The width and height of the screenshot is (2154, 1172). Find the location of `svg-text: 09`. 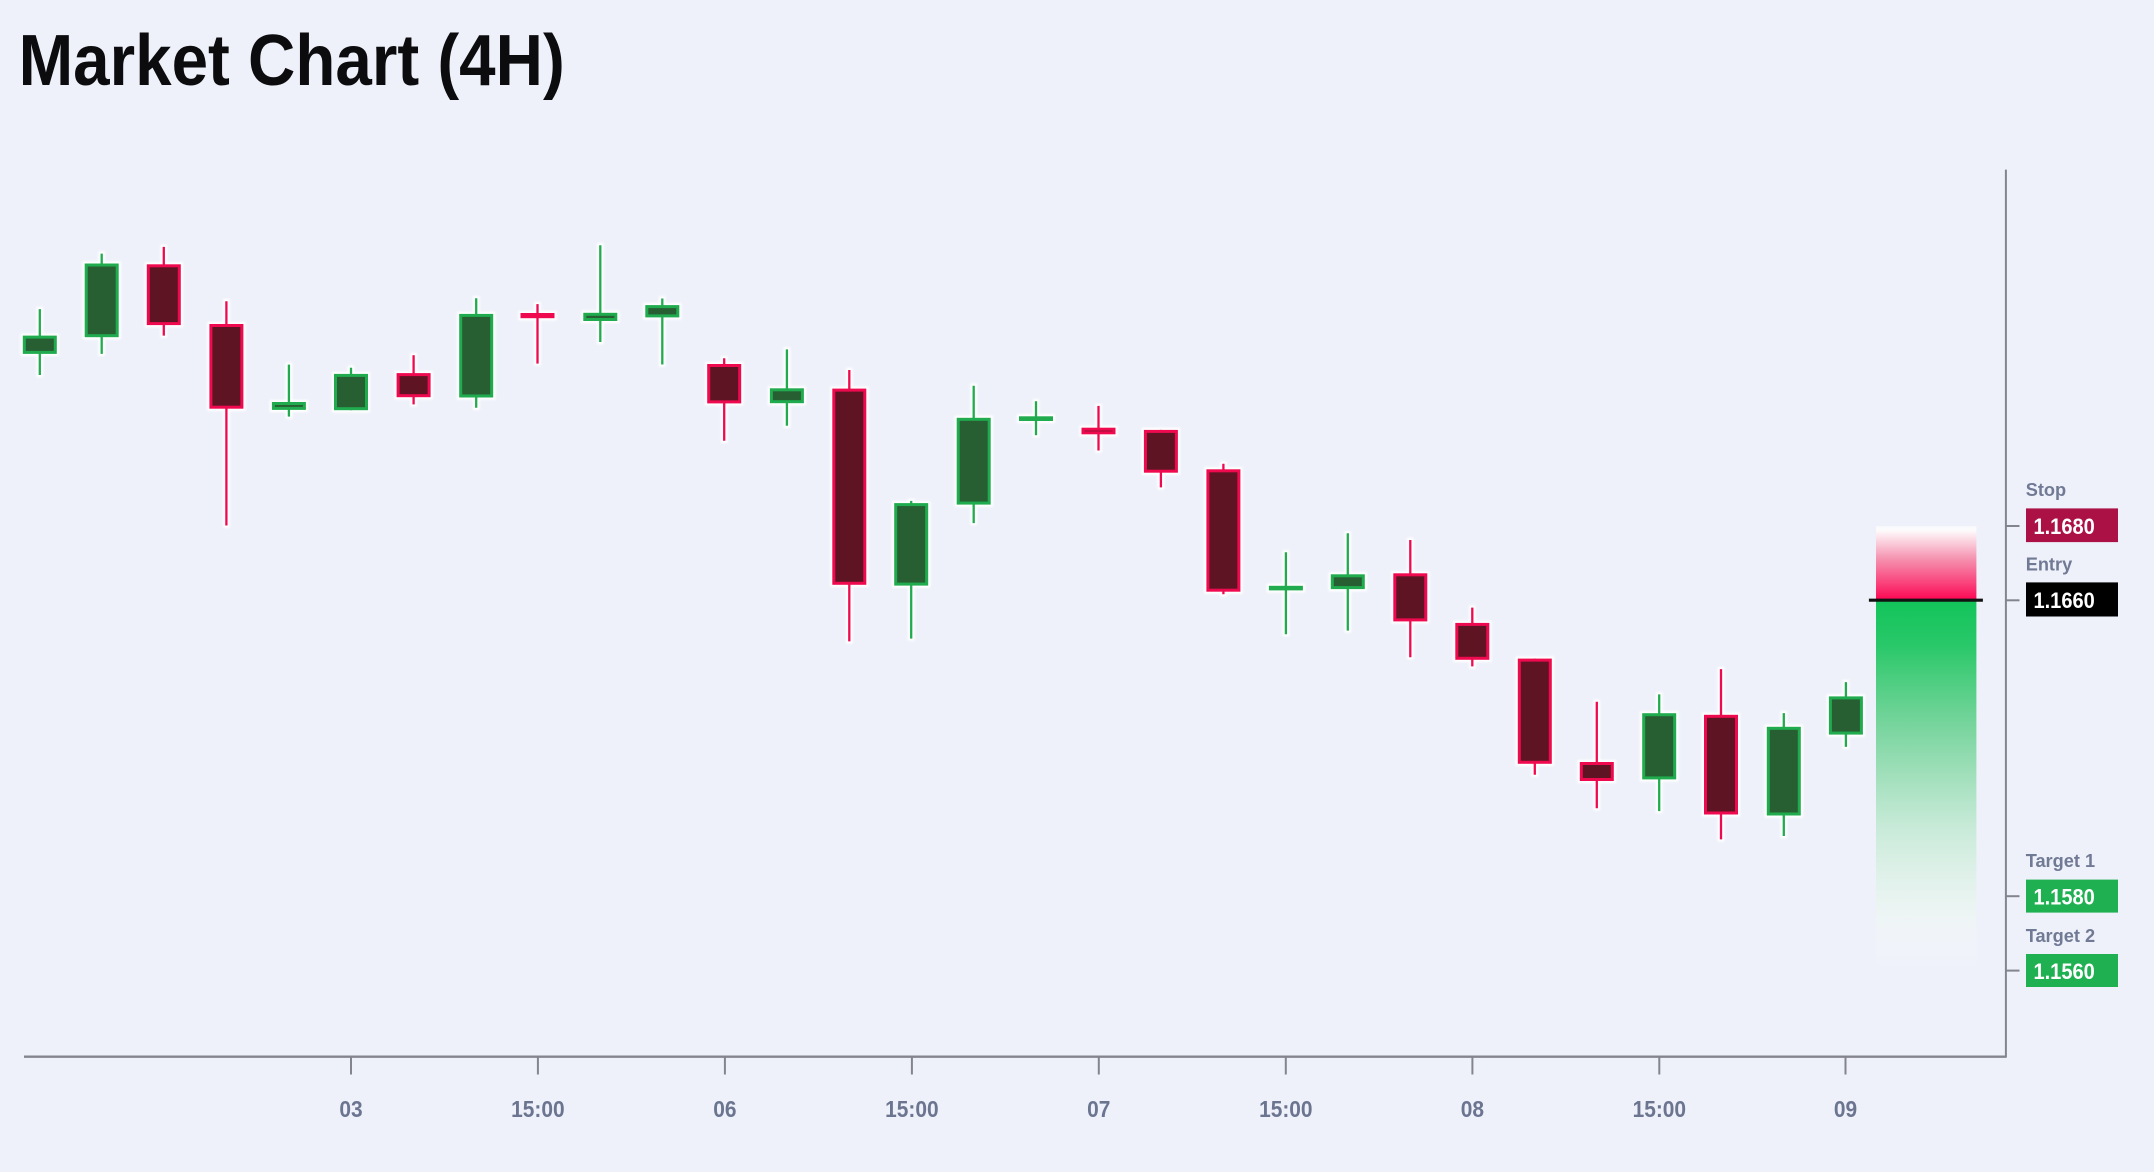

svg-text: 09 is located at coordinates (1845, 1109).